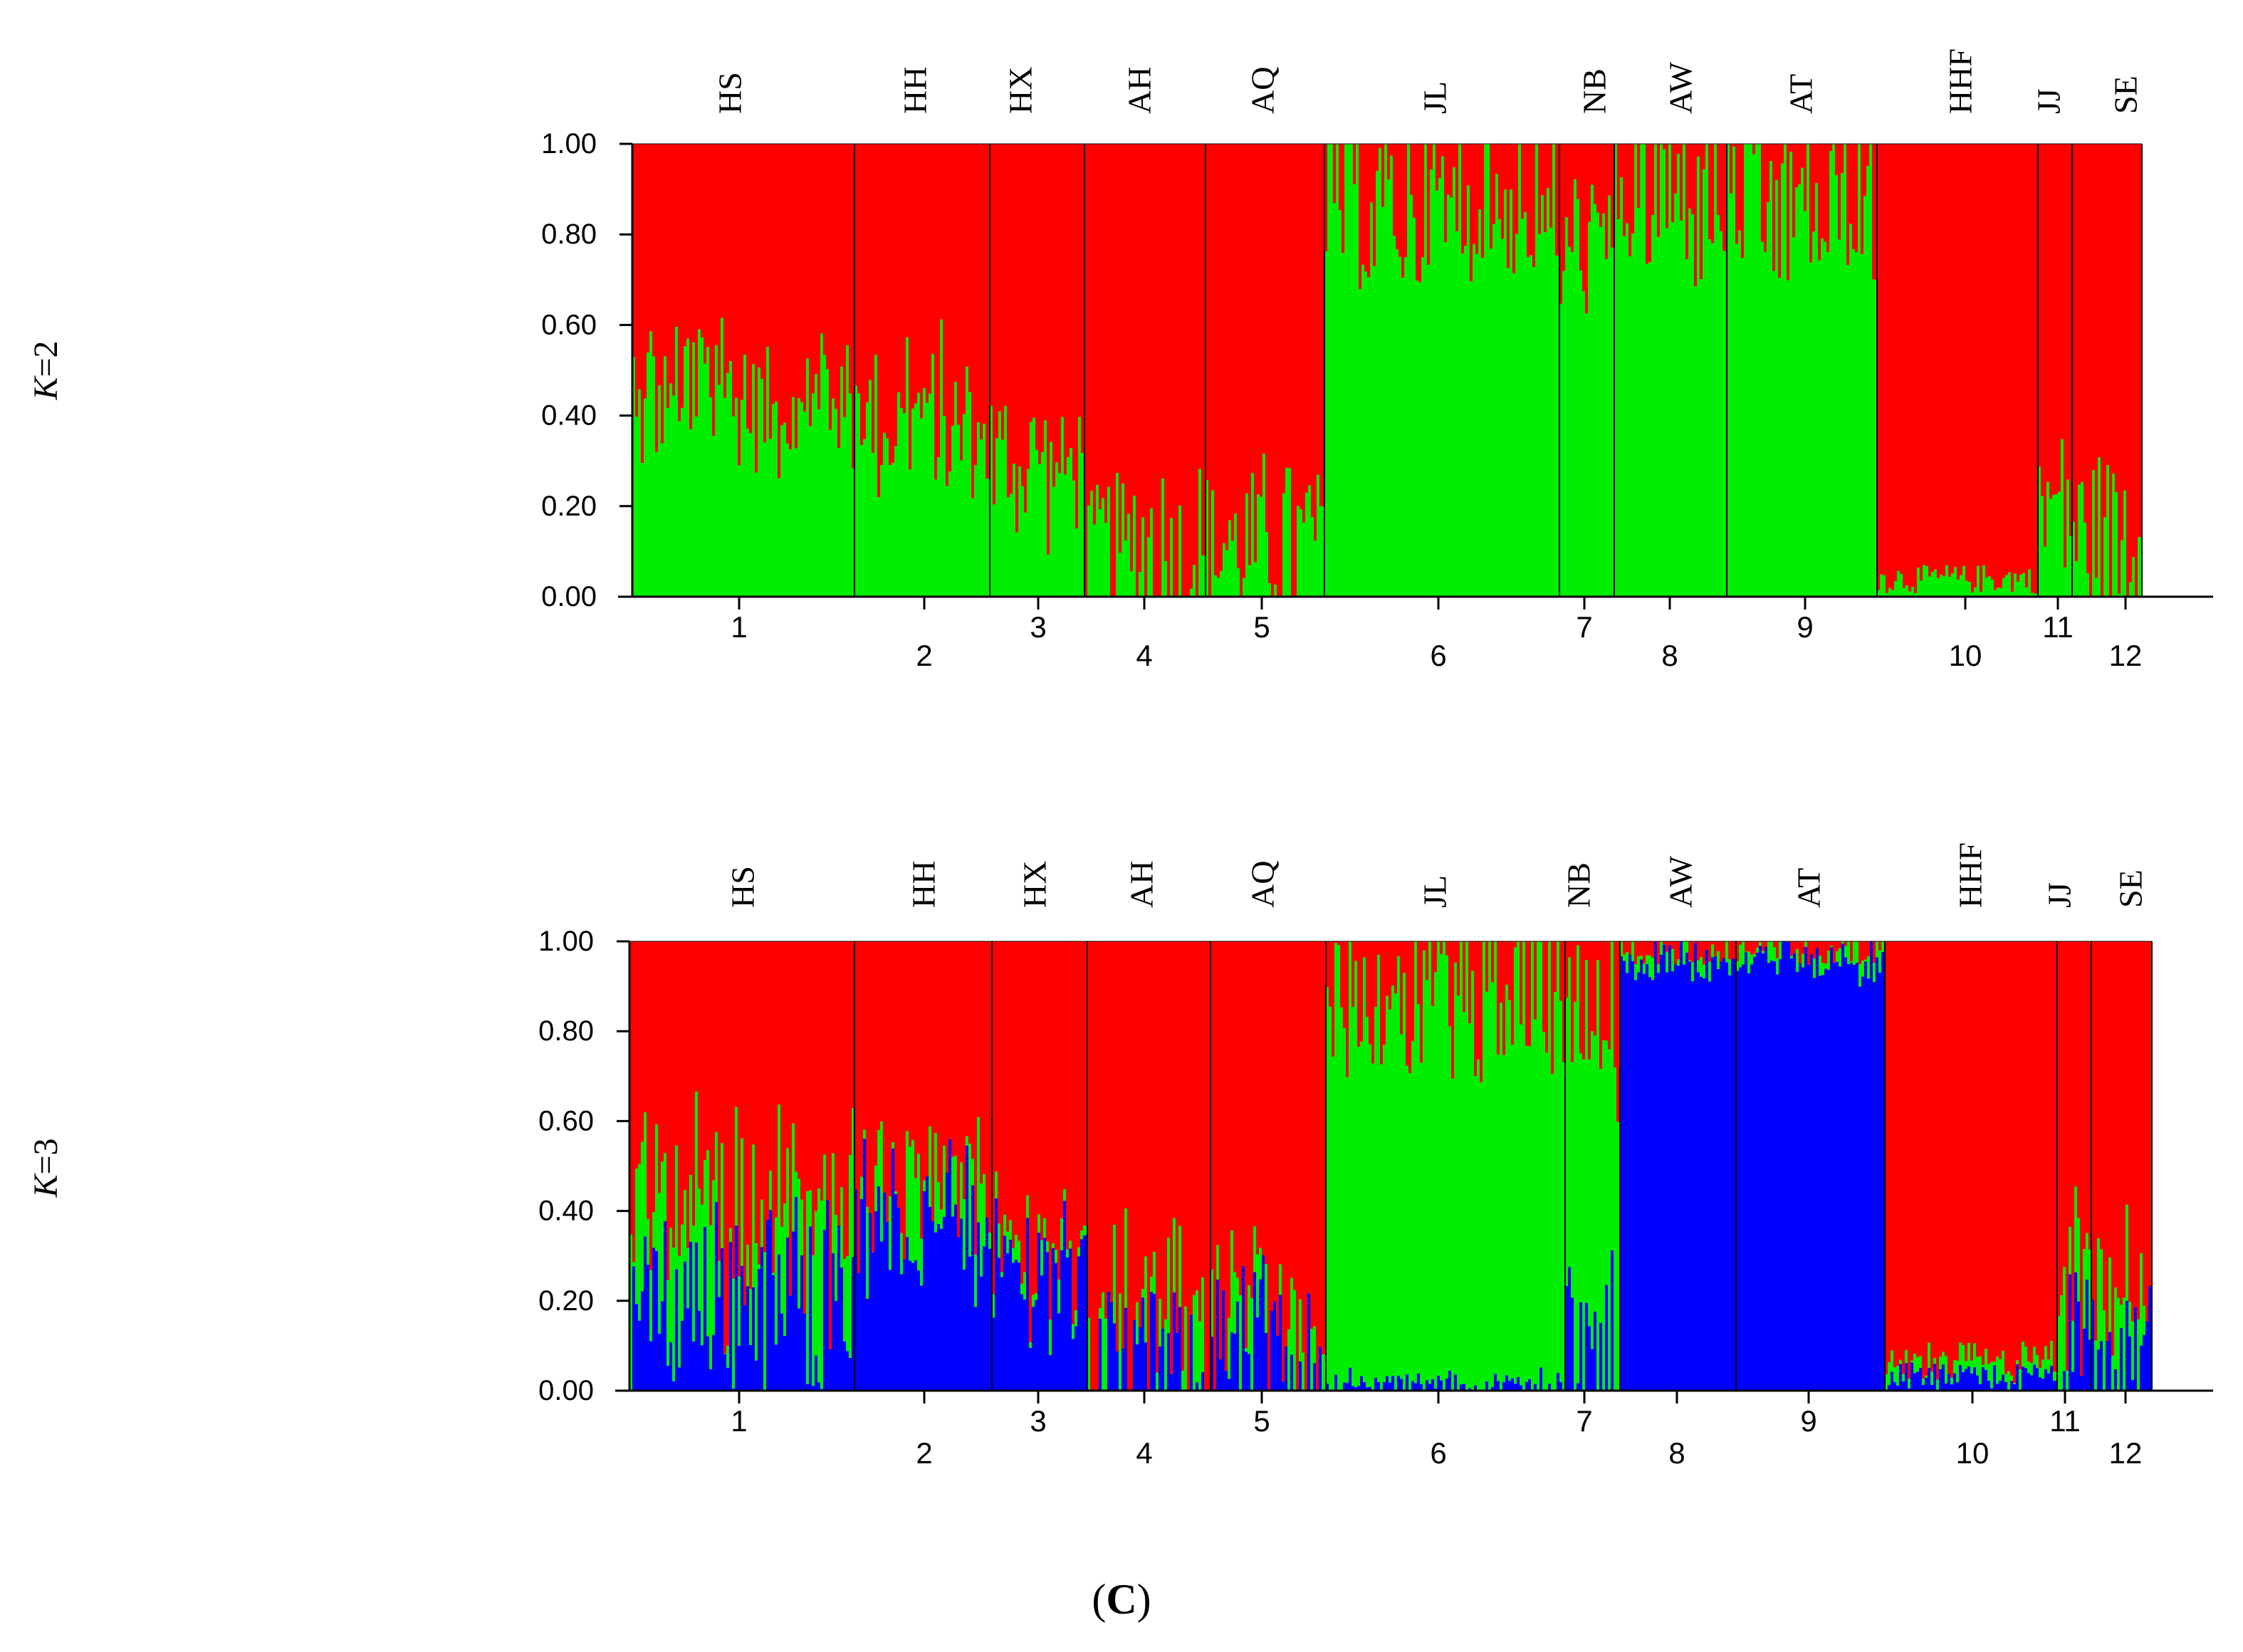 This screenshot has width=2243, height=1652. I want to click on y-tick-label: 0.80, so click(569, 235).